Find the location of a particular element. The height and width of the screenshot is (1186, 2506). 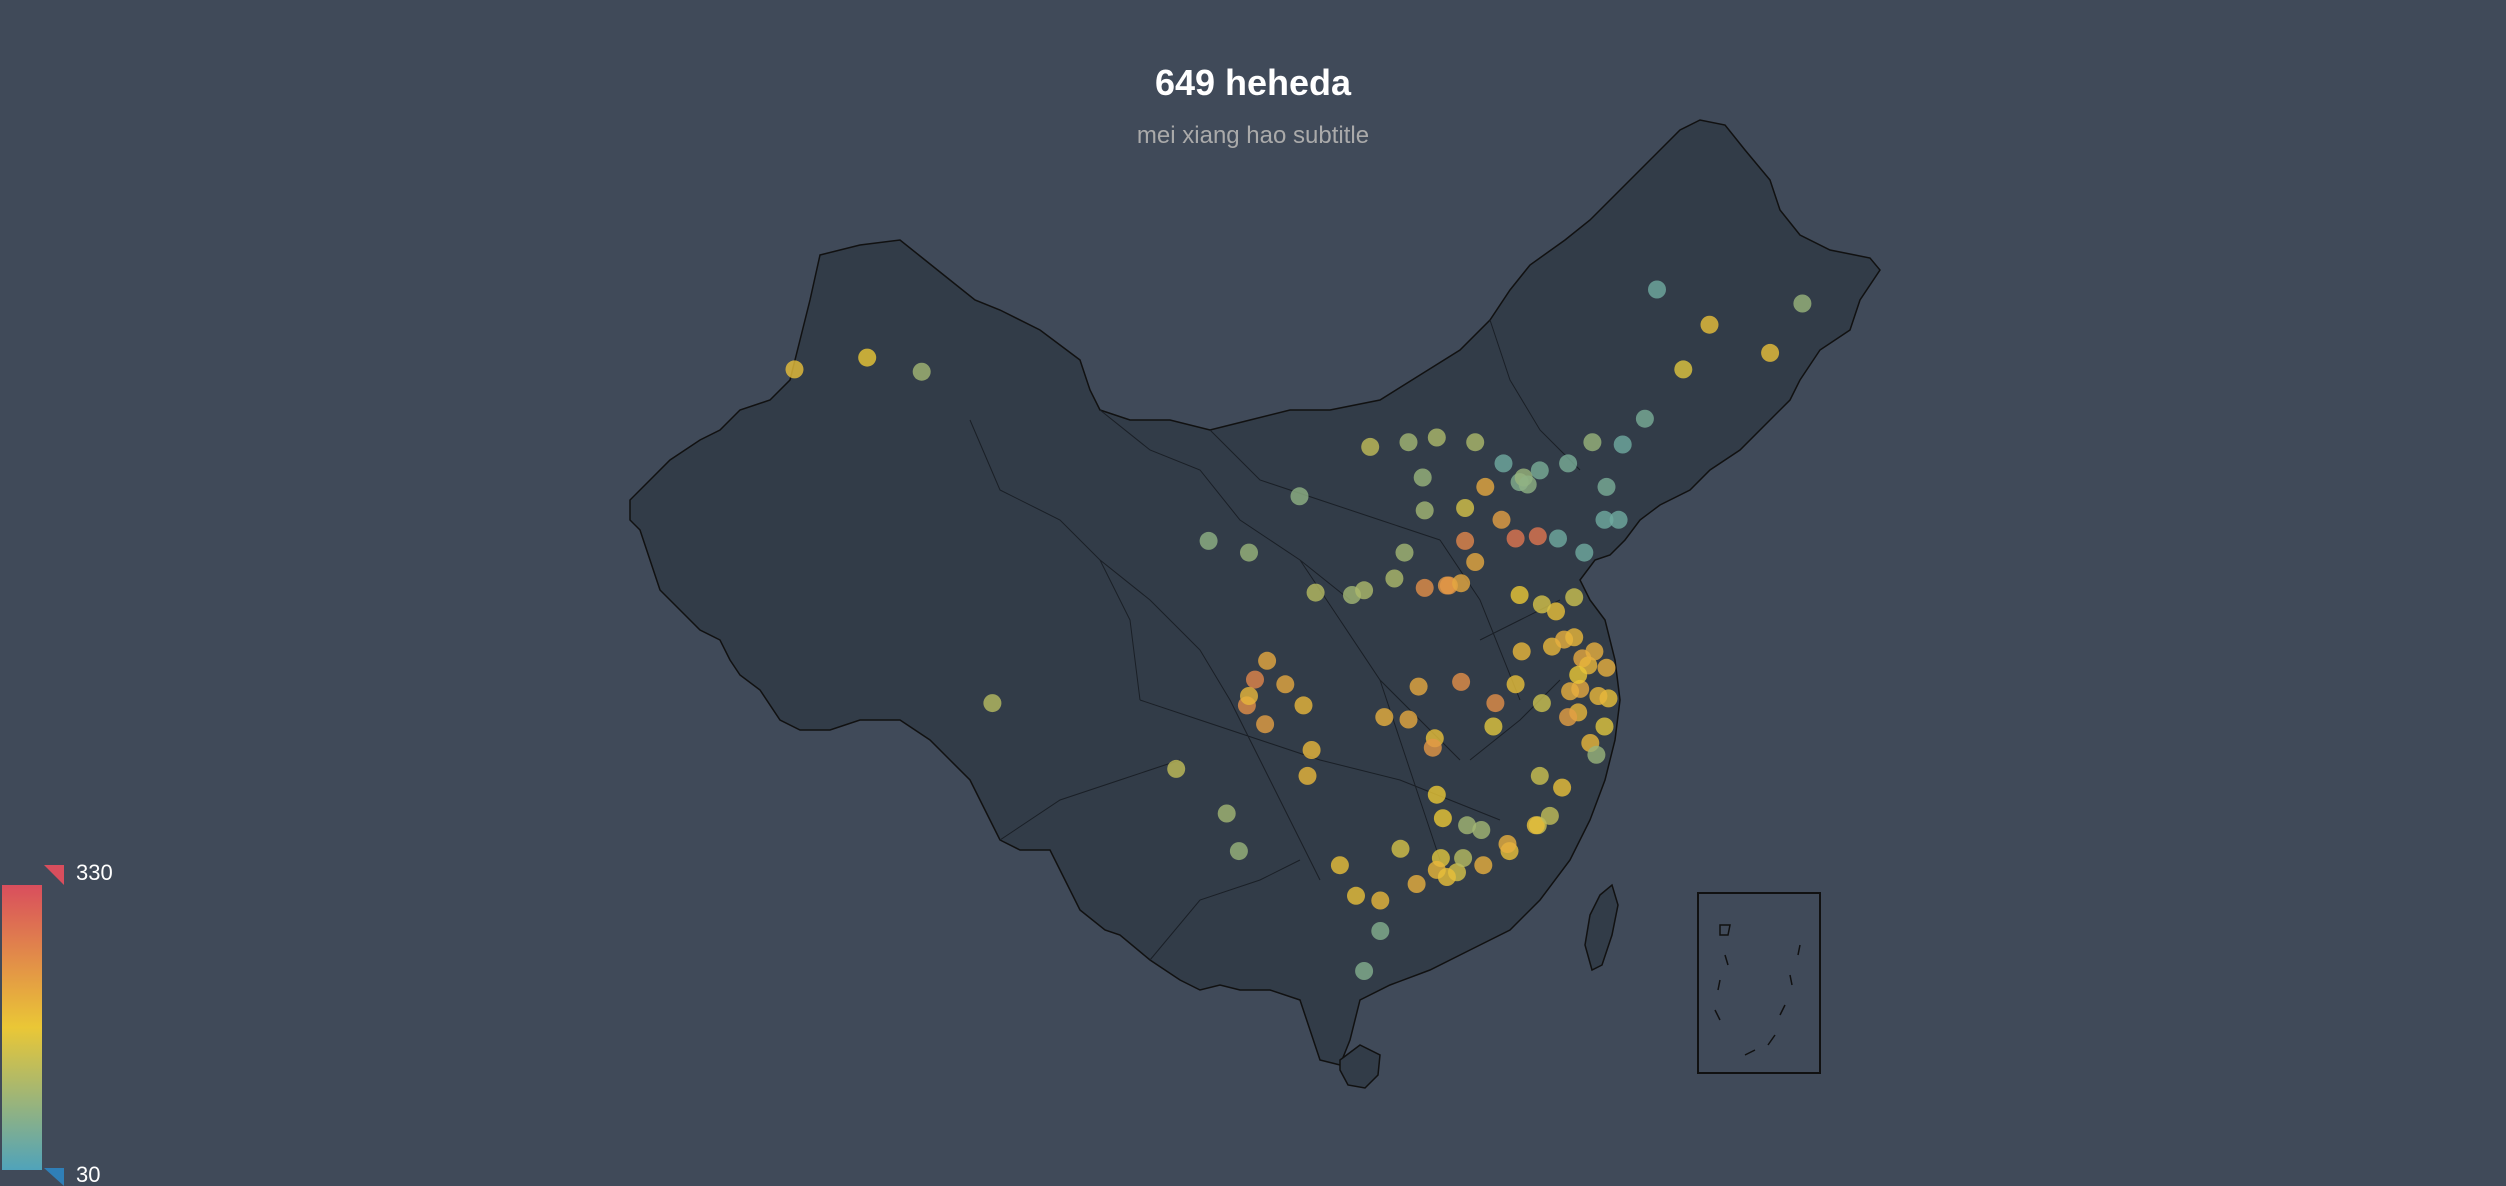

visual-map-legend is located at coordinates (33, 1025).